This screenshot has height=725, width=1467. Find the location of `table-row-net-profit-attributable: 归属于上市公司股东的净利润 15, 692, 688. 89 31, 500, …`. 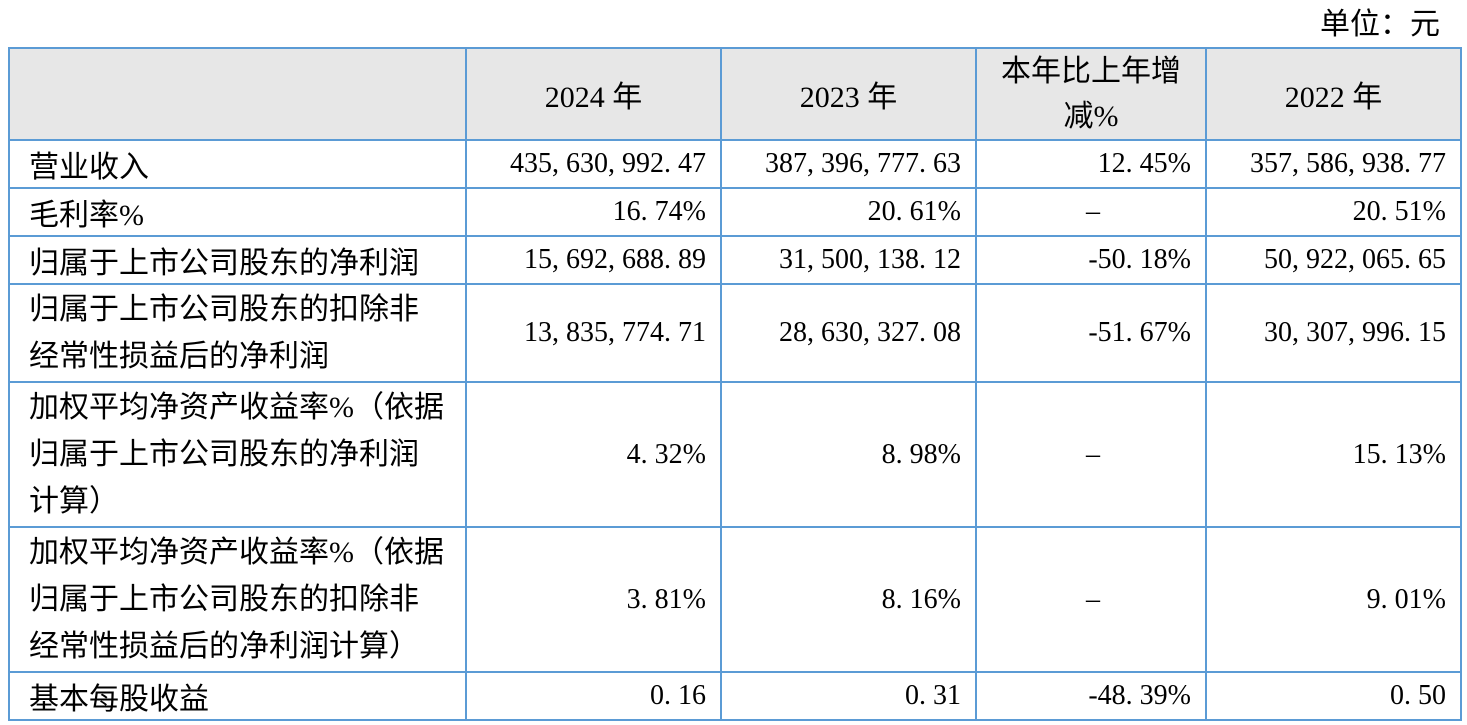

table-row-net-profit-attributable: 归属于上市公司股东的净利润 15, 692, 688. 89 31, 500, … is located at coordinates (735, 260).